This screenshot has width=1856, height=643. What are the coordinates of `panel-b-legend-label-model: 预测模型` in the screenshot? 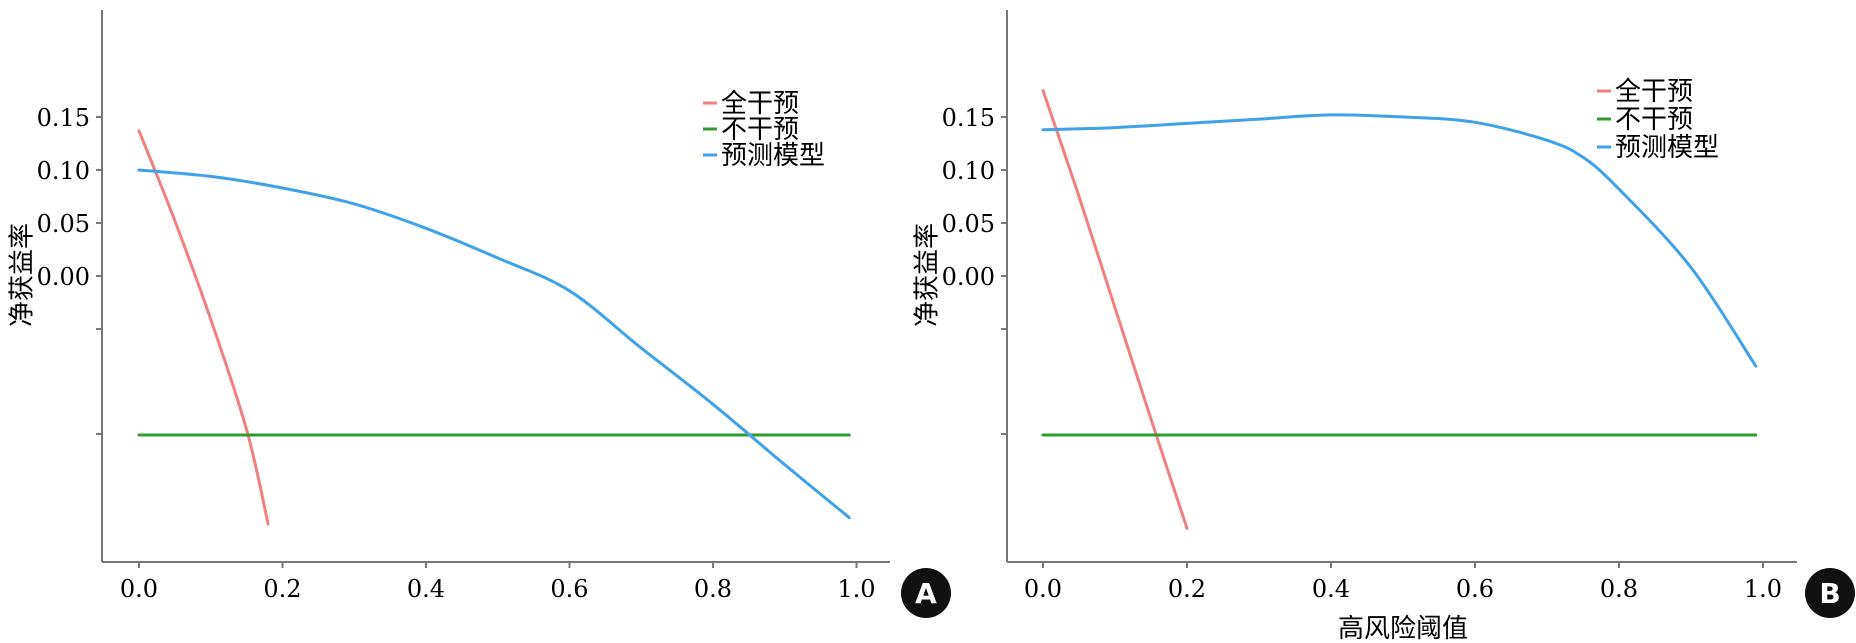 It's located at (1667, 148).